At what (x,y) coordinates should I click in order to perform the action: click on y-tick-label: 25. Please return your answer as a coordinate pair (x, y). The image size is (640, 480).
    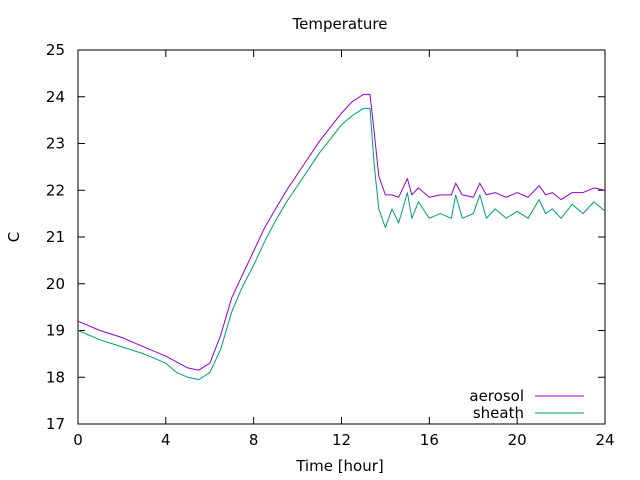
    Looking at the image, I should click on (55, 50).